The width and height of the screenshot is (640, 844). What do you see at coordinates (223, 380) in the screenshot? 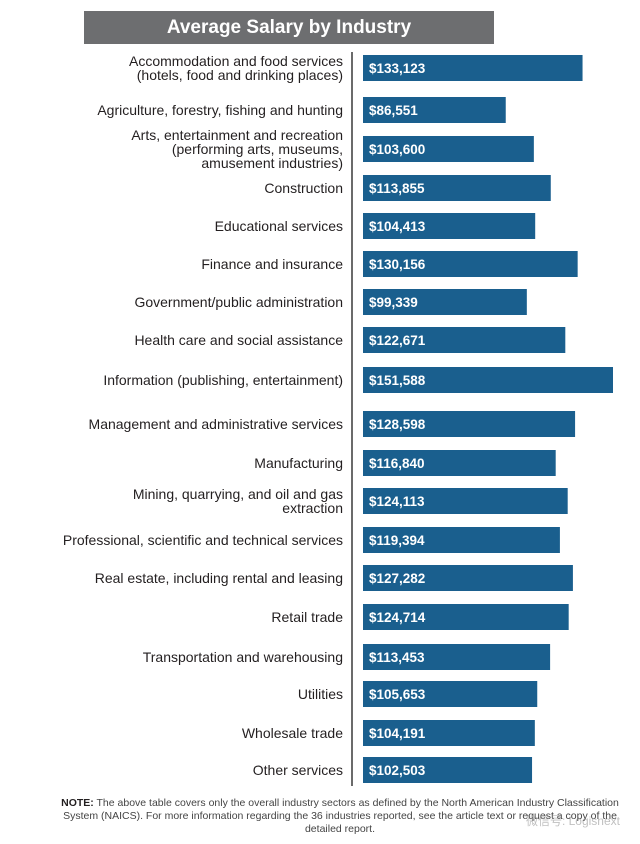
I see `category-label: Information (publishing, entertainment)` at bounding box center [223, 380].